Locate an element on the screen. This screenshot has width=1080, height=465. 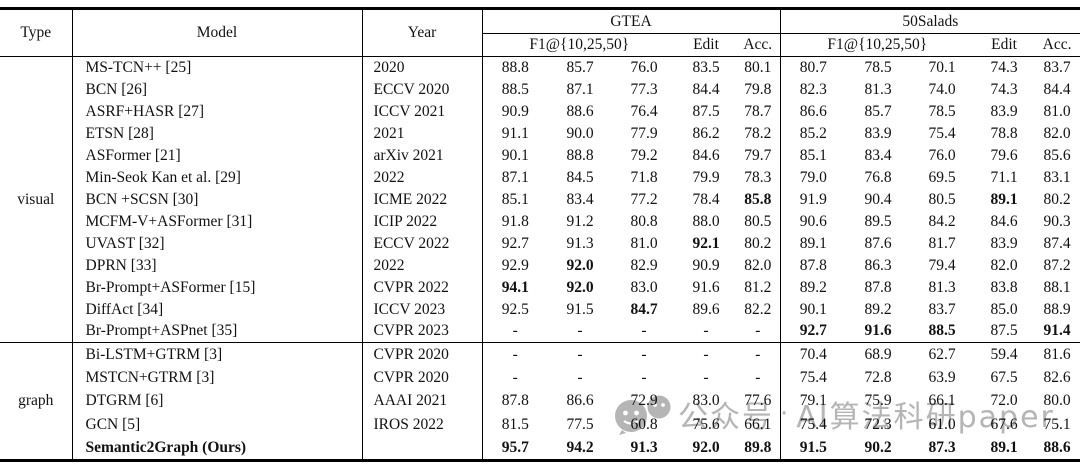
gtea-metric-cell: 87.1 is located at coordinates (580, 89).